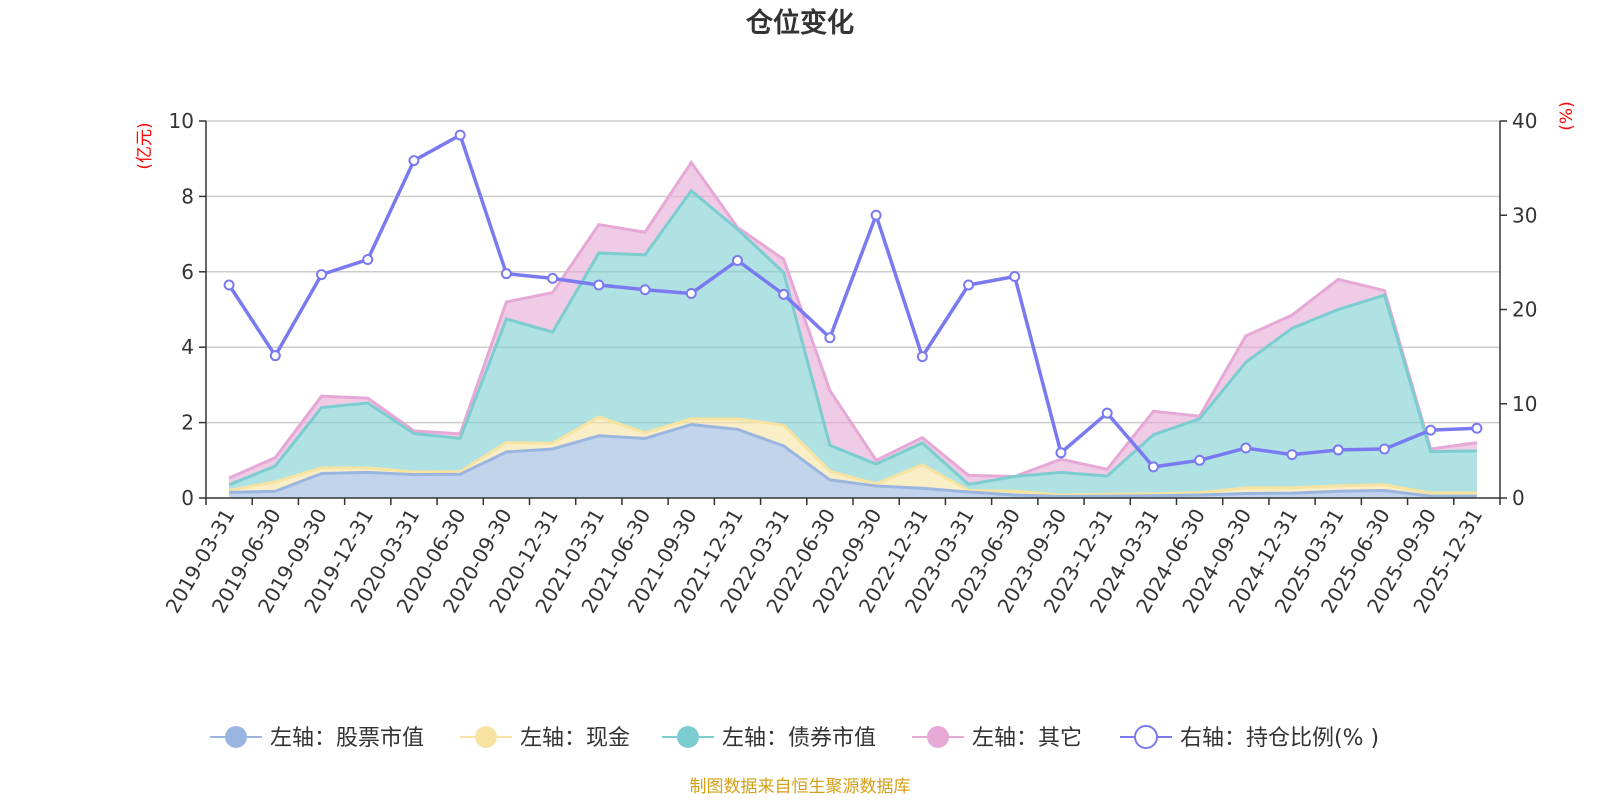 This screenshot has height=800, width=1600. I want to click on left-y-tick-label: 0, so click(187, 498).